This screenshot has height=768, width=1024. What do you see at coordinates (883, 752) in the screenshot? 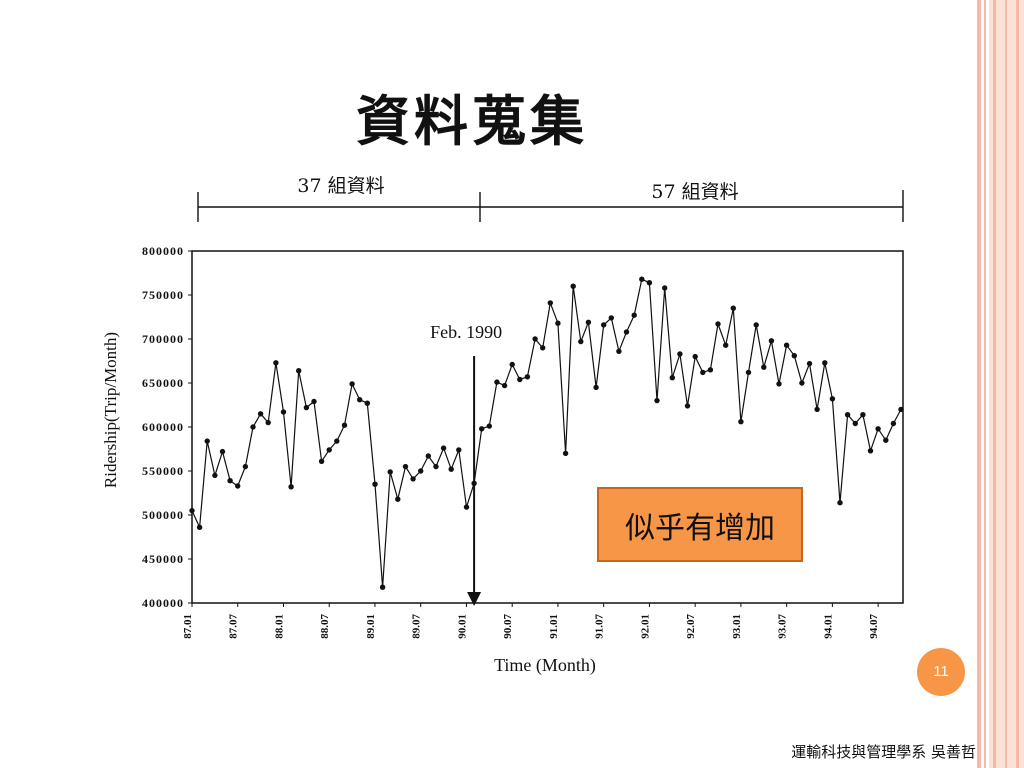
I see `footer-text: 運輸科技與管理學系 吳善哲` at bounding box center [883, 752].